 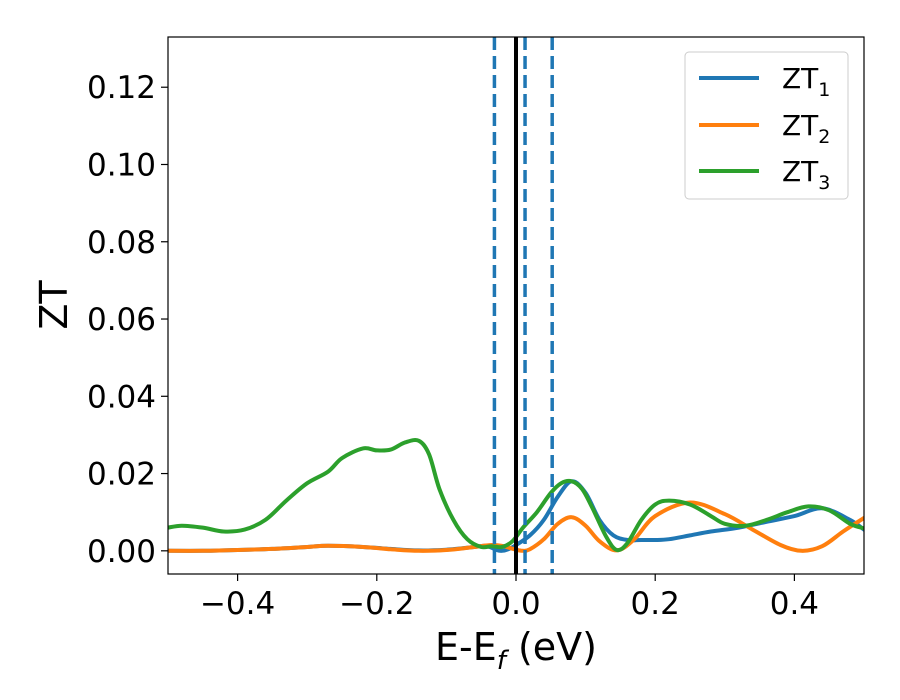 What do you see at coordinates (515, 604) in the screenshot?
I see `x-tick-label: 0.0` at bounding box center [515, 604].